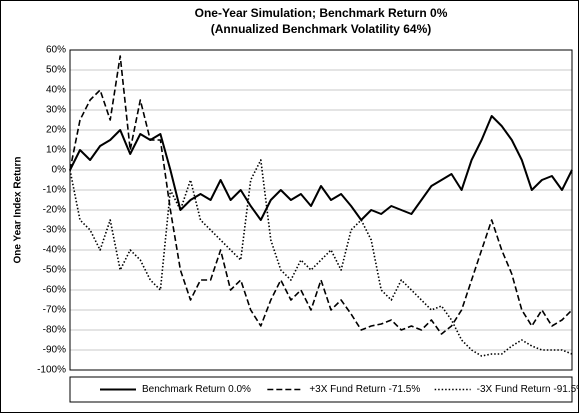  I want to click on y-tick-label: -90%, so click(54, 350).